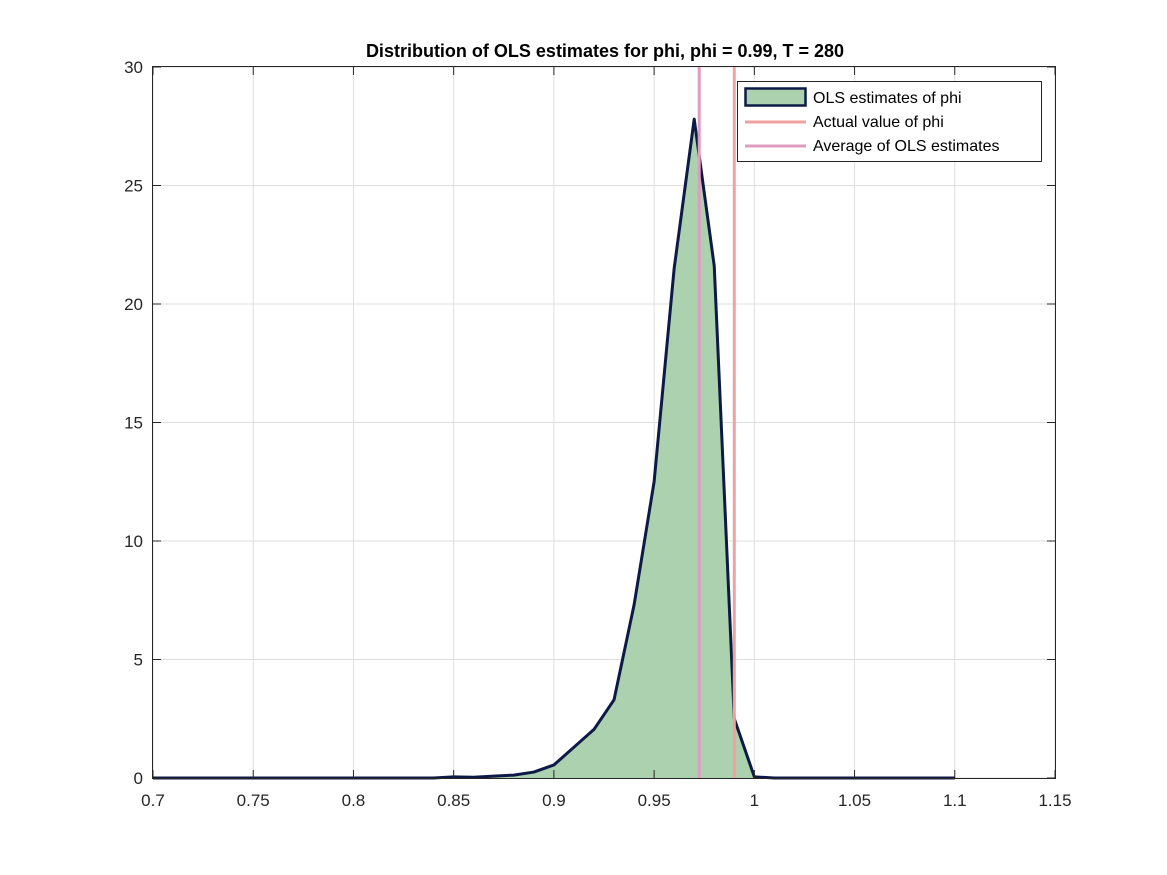 This screenshot has width=1167, height=875. What do you see at coordinates (253, 800) in the screenshot?
I see `x-tick-label: 0.75` at bounding box center [253, 800].